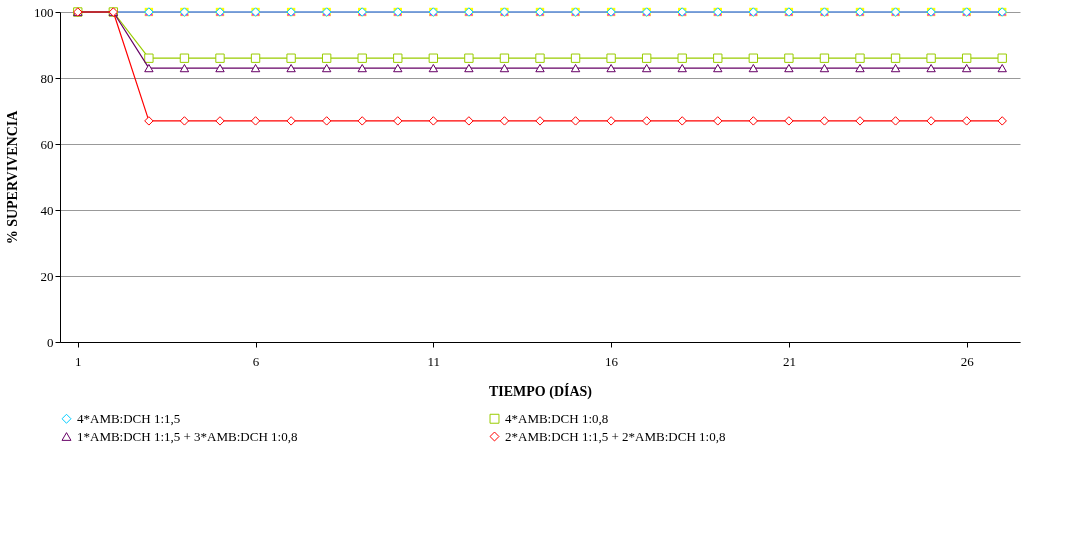 The width and height of the screenshot is (1081, 559). I want to click on legend-label: 4*AMB:DCH 1:1,5, so click(129, 418).